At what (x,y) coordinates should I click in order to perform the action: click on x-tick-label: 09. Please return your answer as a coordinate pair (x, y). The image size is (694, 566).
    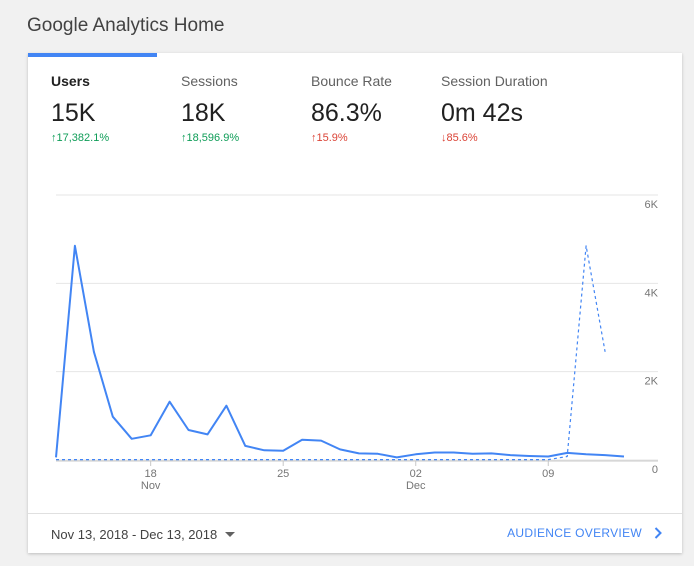
    Looking at the image, I should click on (548, 474).